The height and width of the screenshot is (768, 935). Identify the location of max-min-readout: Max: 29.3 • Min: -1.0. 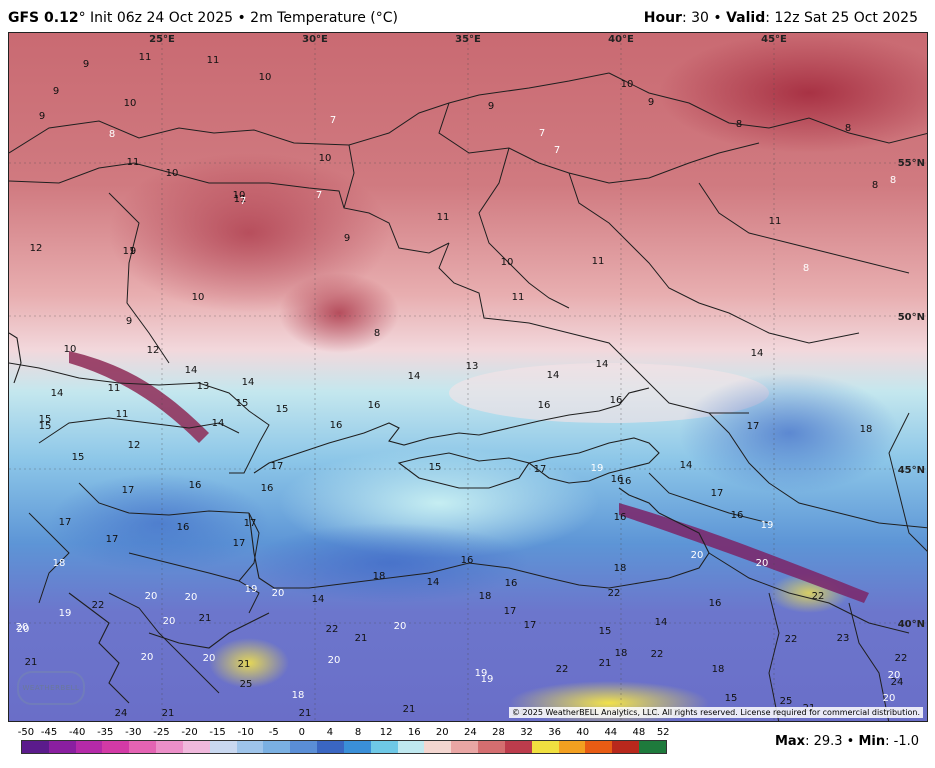
(847, 741).